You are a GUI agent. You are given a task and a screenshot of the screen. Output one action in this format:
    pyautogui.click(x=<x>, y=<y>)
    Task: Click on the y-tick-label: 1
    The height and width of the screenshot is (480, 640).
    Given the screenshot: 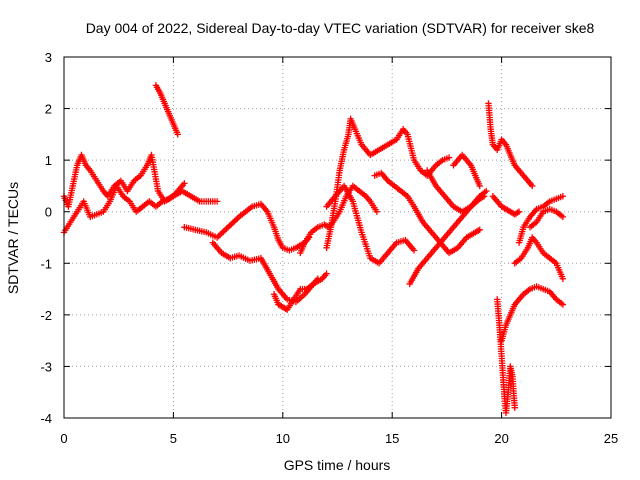 What is the action you would take?
    pyautogui.click(x=48, y=160)
    